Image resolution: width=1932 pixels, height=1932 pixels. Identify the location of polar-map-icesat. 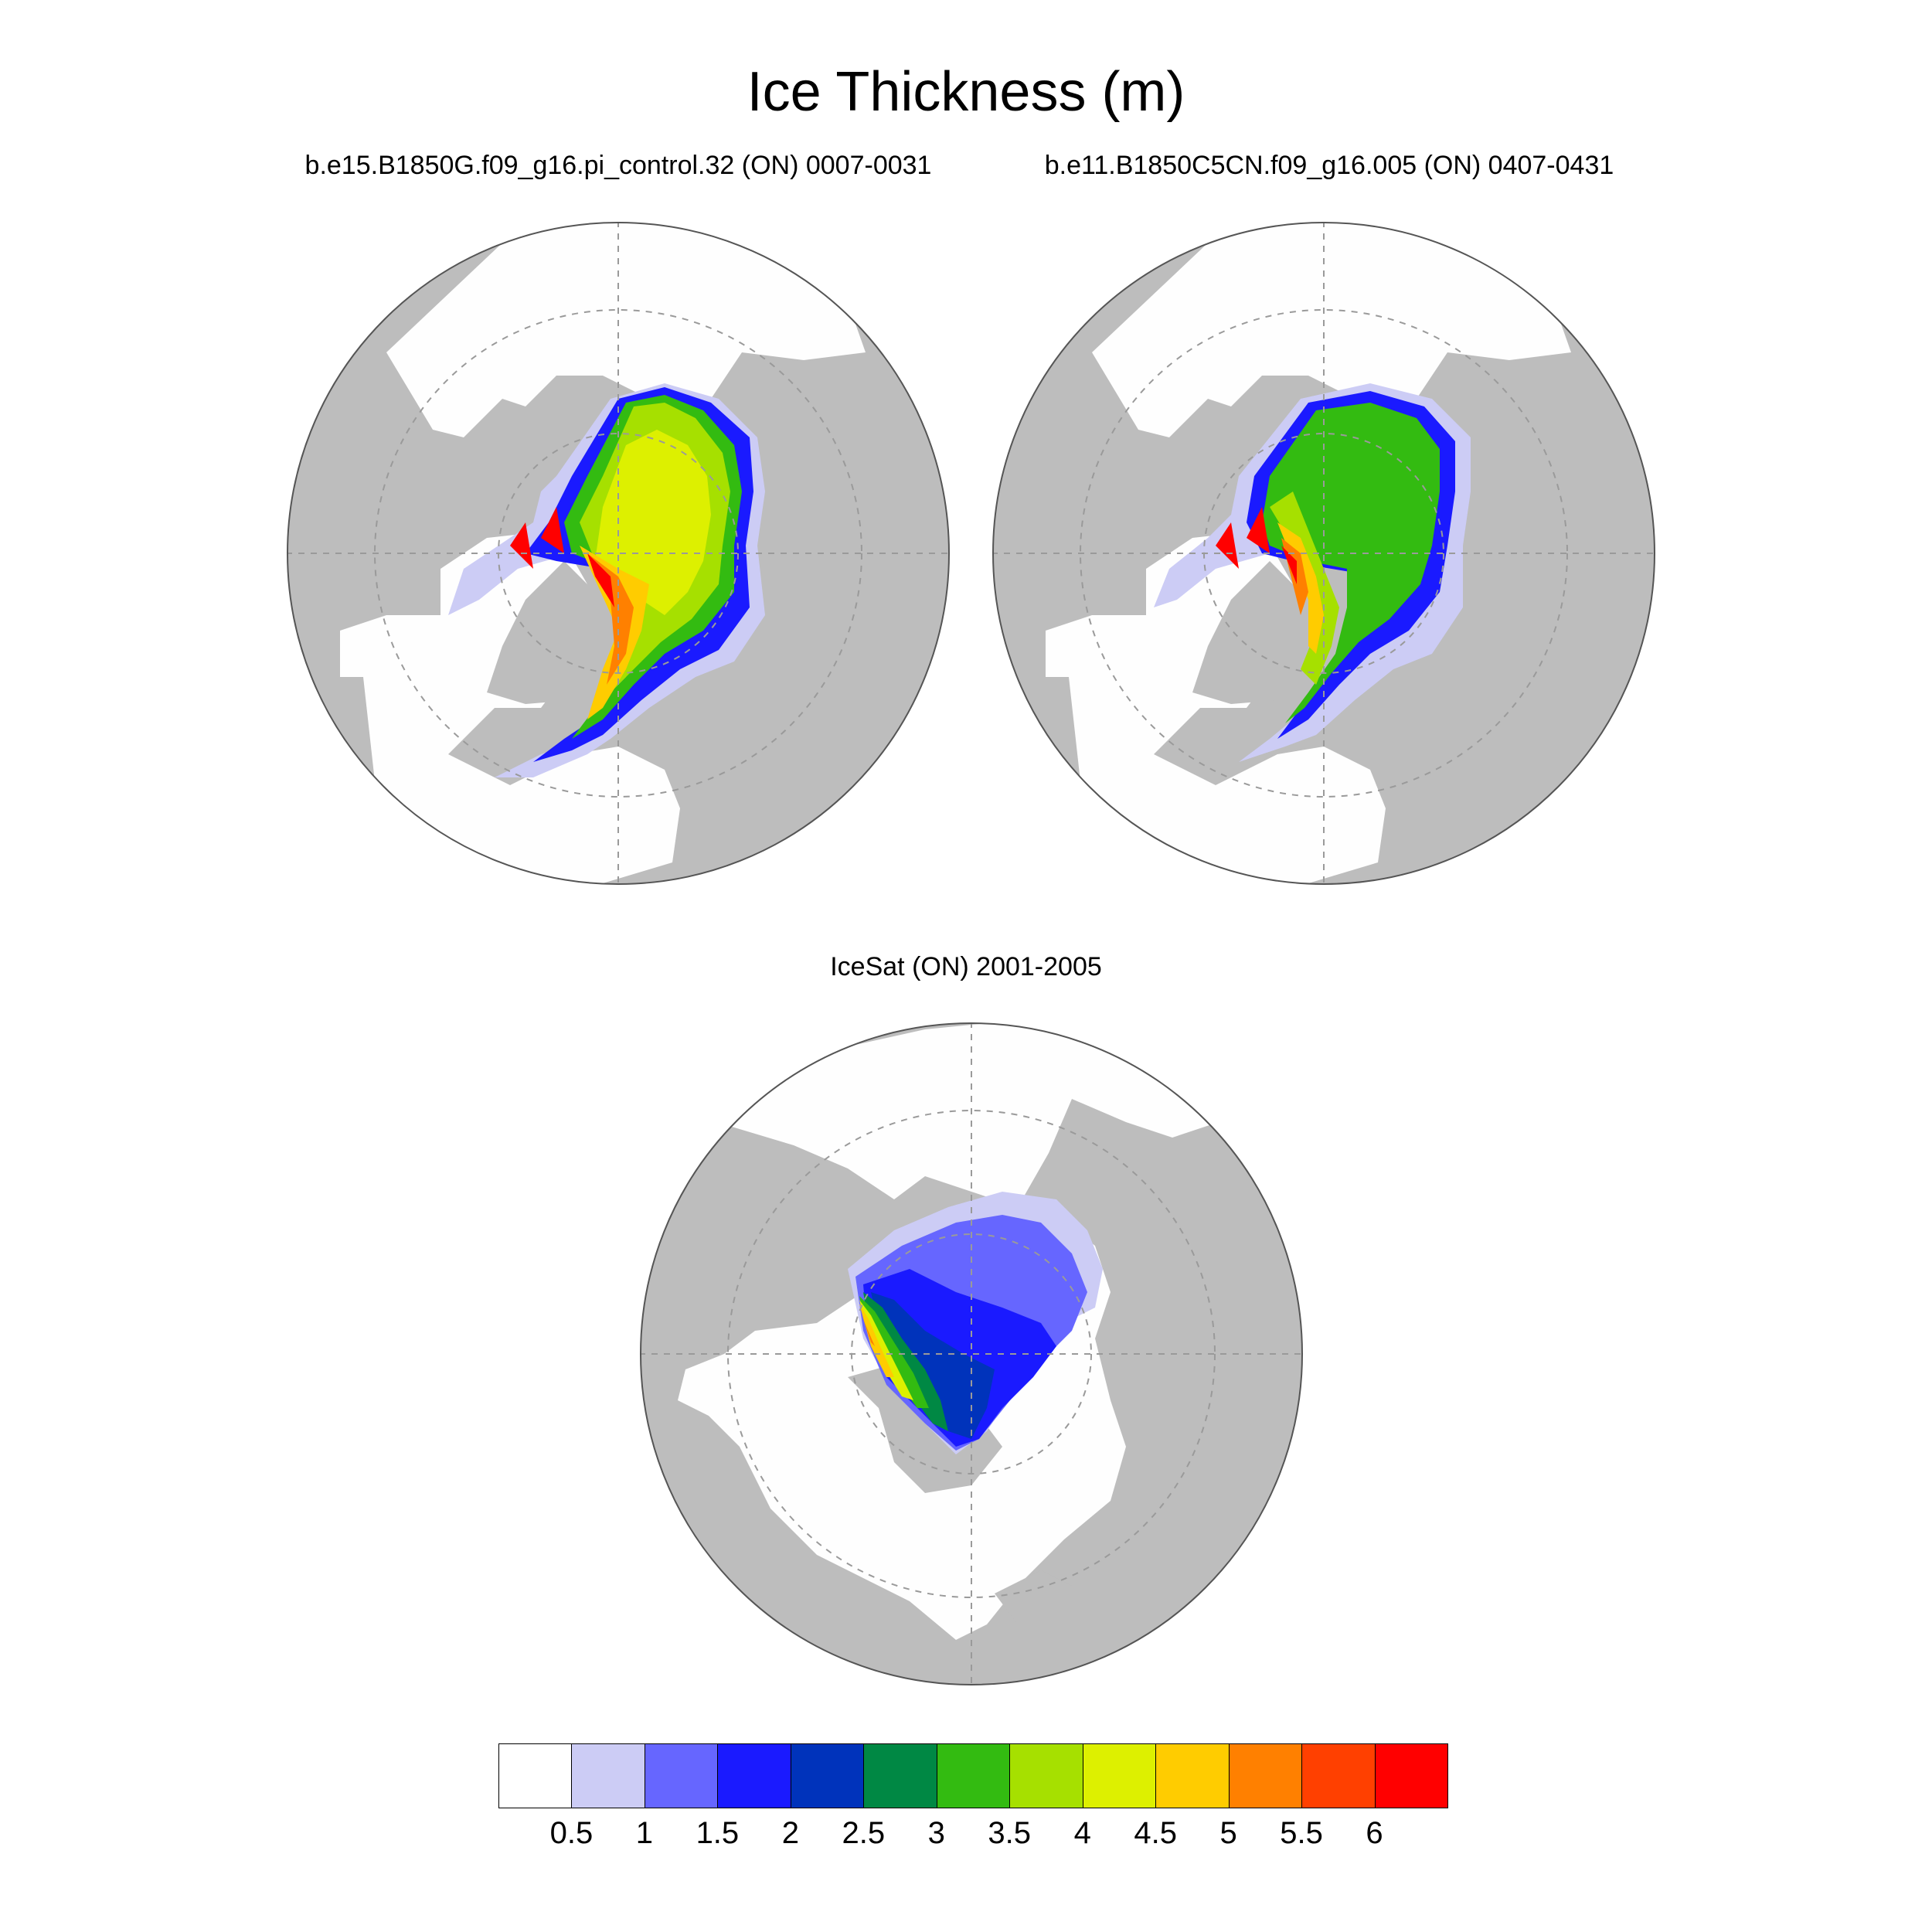
(971, 1354).